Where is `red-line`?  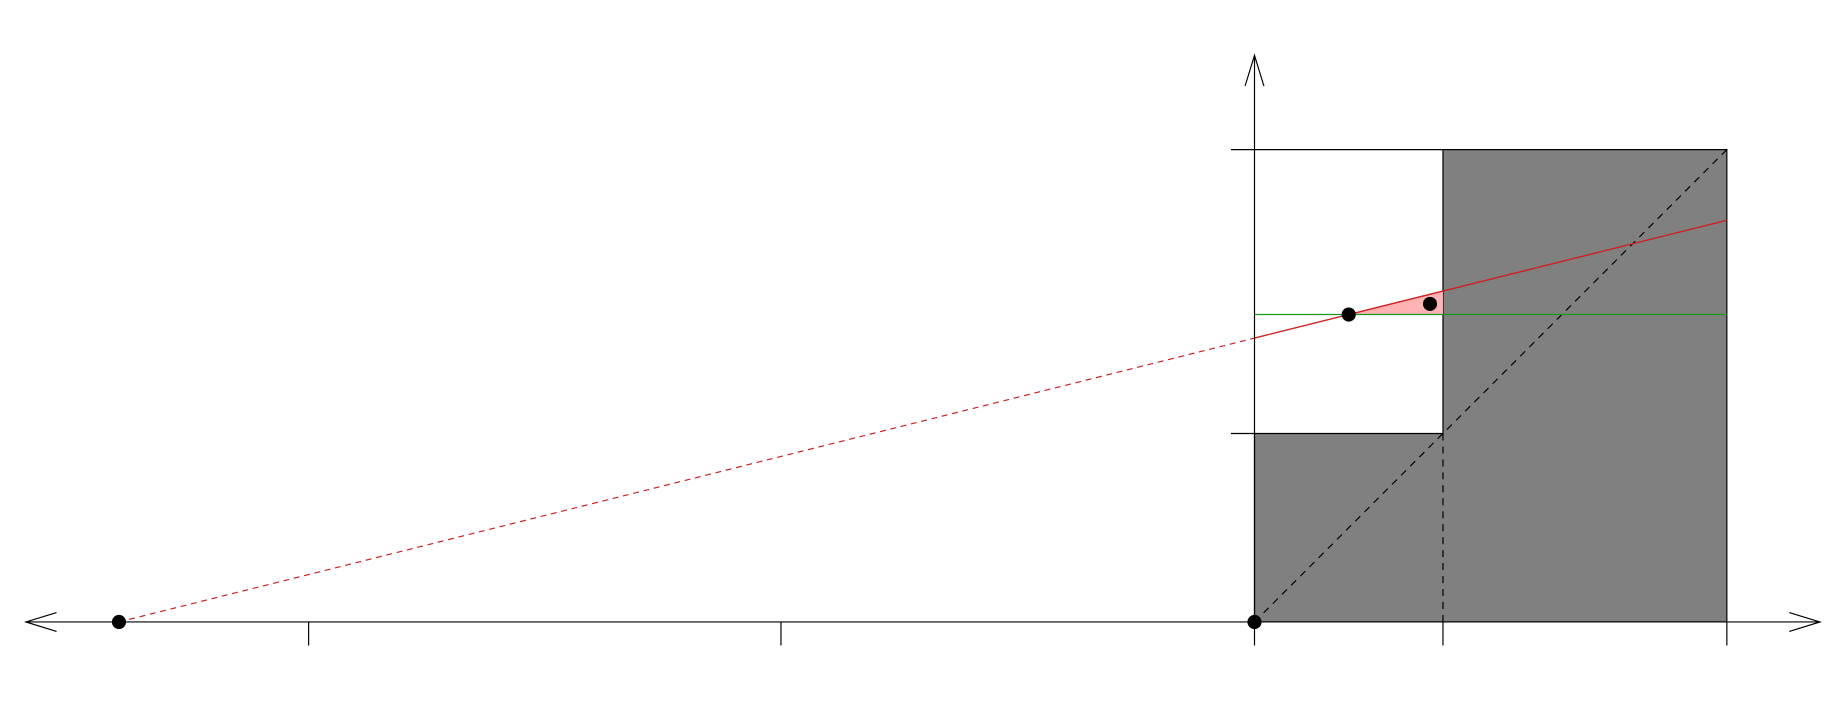 red-line is located at coordinates (1491, 279).